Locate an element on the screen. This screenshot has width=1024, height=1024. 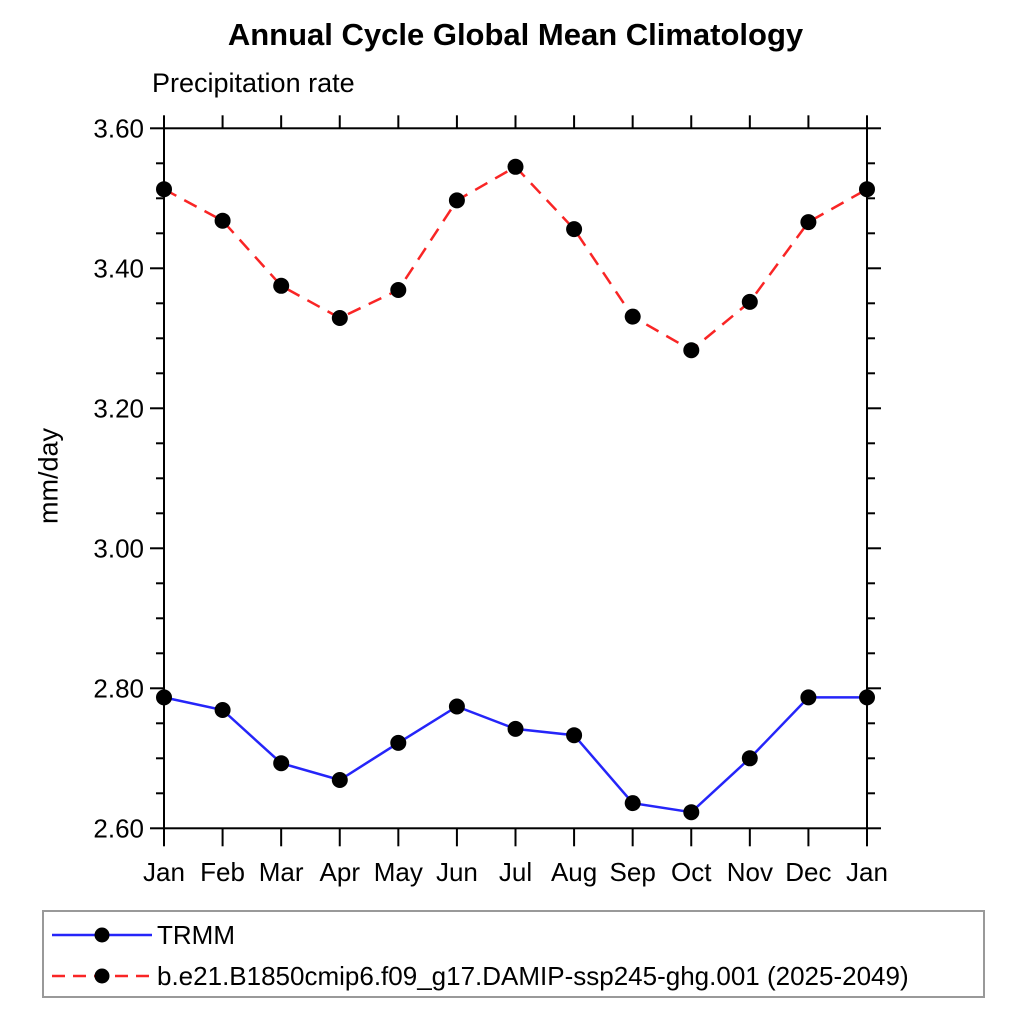
x-axis-tick-label: Nov is located at coordinates (750, 872).